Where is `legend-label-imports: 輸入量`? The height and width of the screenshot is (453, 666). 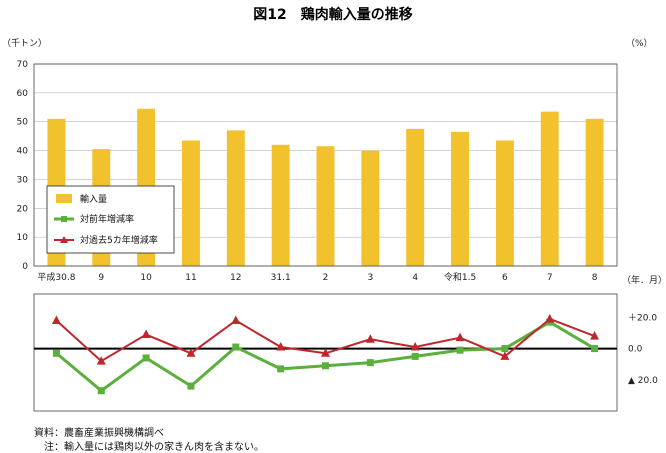 legend-label-imports: 輸入量 is located at coordinates (93, 199).